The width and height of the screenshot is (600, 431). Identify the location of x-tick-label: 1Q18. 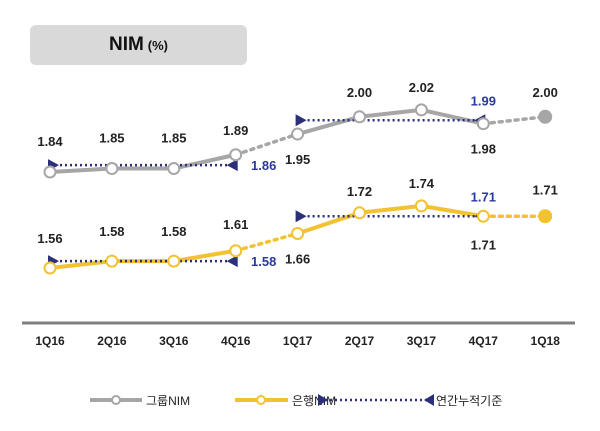
(546, 341).